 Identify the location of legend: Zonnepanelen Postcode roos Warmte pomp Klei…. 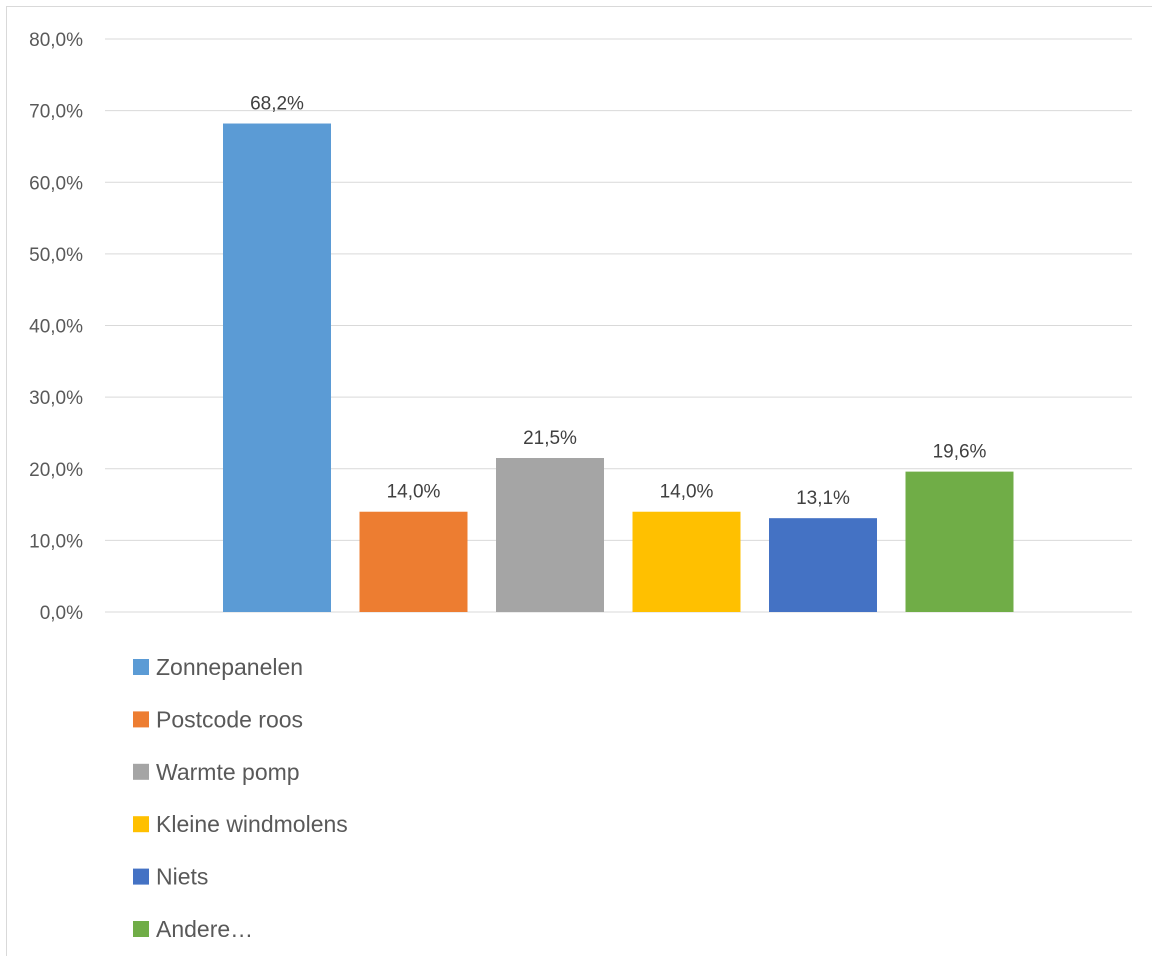
(240, 798).